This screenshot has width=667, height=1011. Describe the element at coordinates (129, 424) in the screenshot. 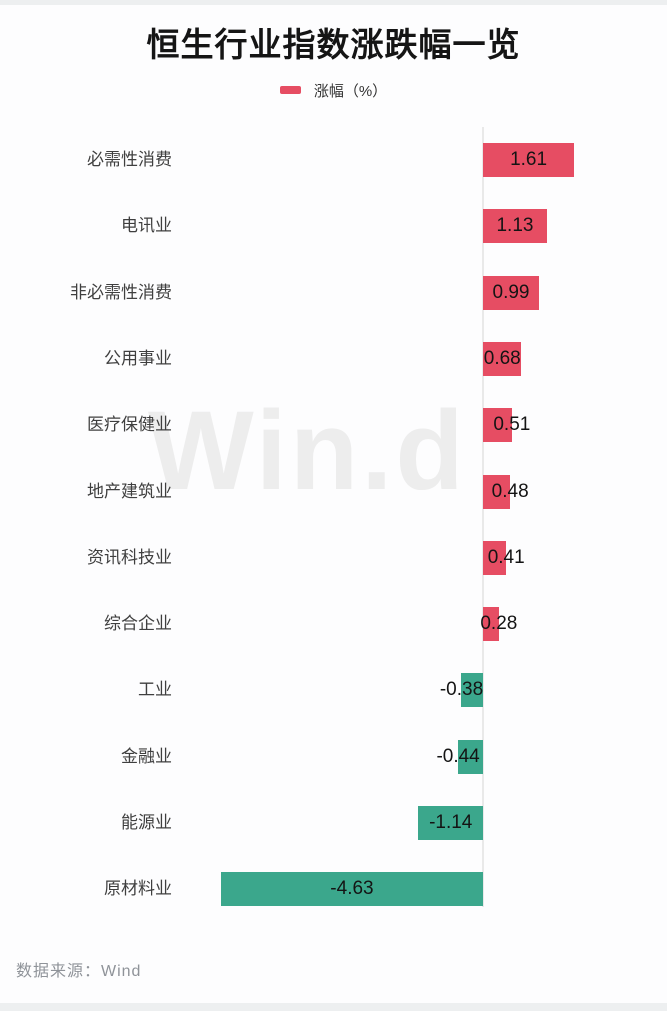

I see `category-label: 医疗保健业` at that location.